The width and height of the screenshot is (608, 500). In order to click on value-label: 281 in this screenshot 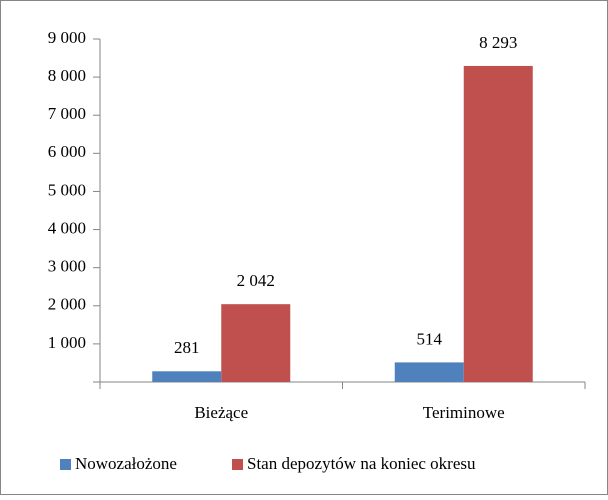, I will do `click(187, 347)`.